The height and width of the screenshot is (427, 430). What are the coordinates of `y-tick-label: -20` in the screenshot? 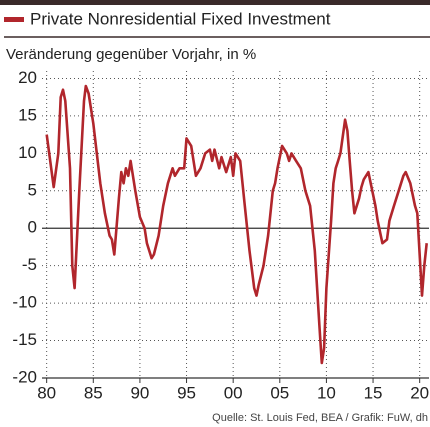 It's located at (24, 376).